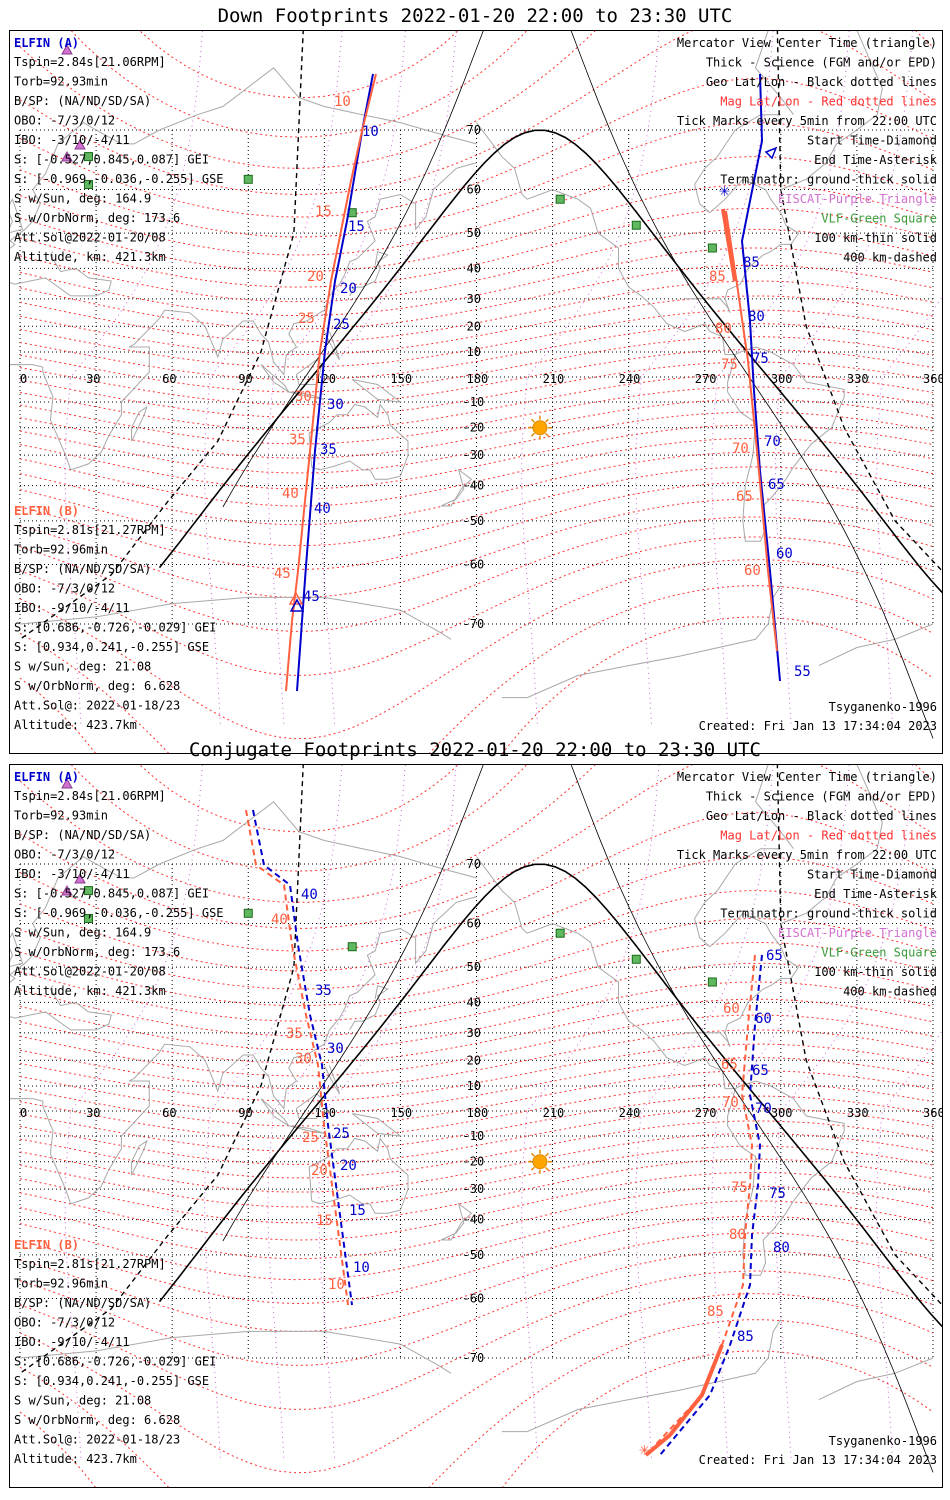 The image size is (950, 1500). What do you see at coordinates (64, 855) in the screenshot?
I see `elfin-a-info-line: OBO: -7/3/0/12` at bounding box center [64, 855].